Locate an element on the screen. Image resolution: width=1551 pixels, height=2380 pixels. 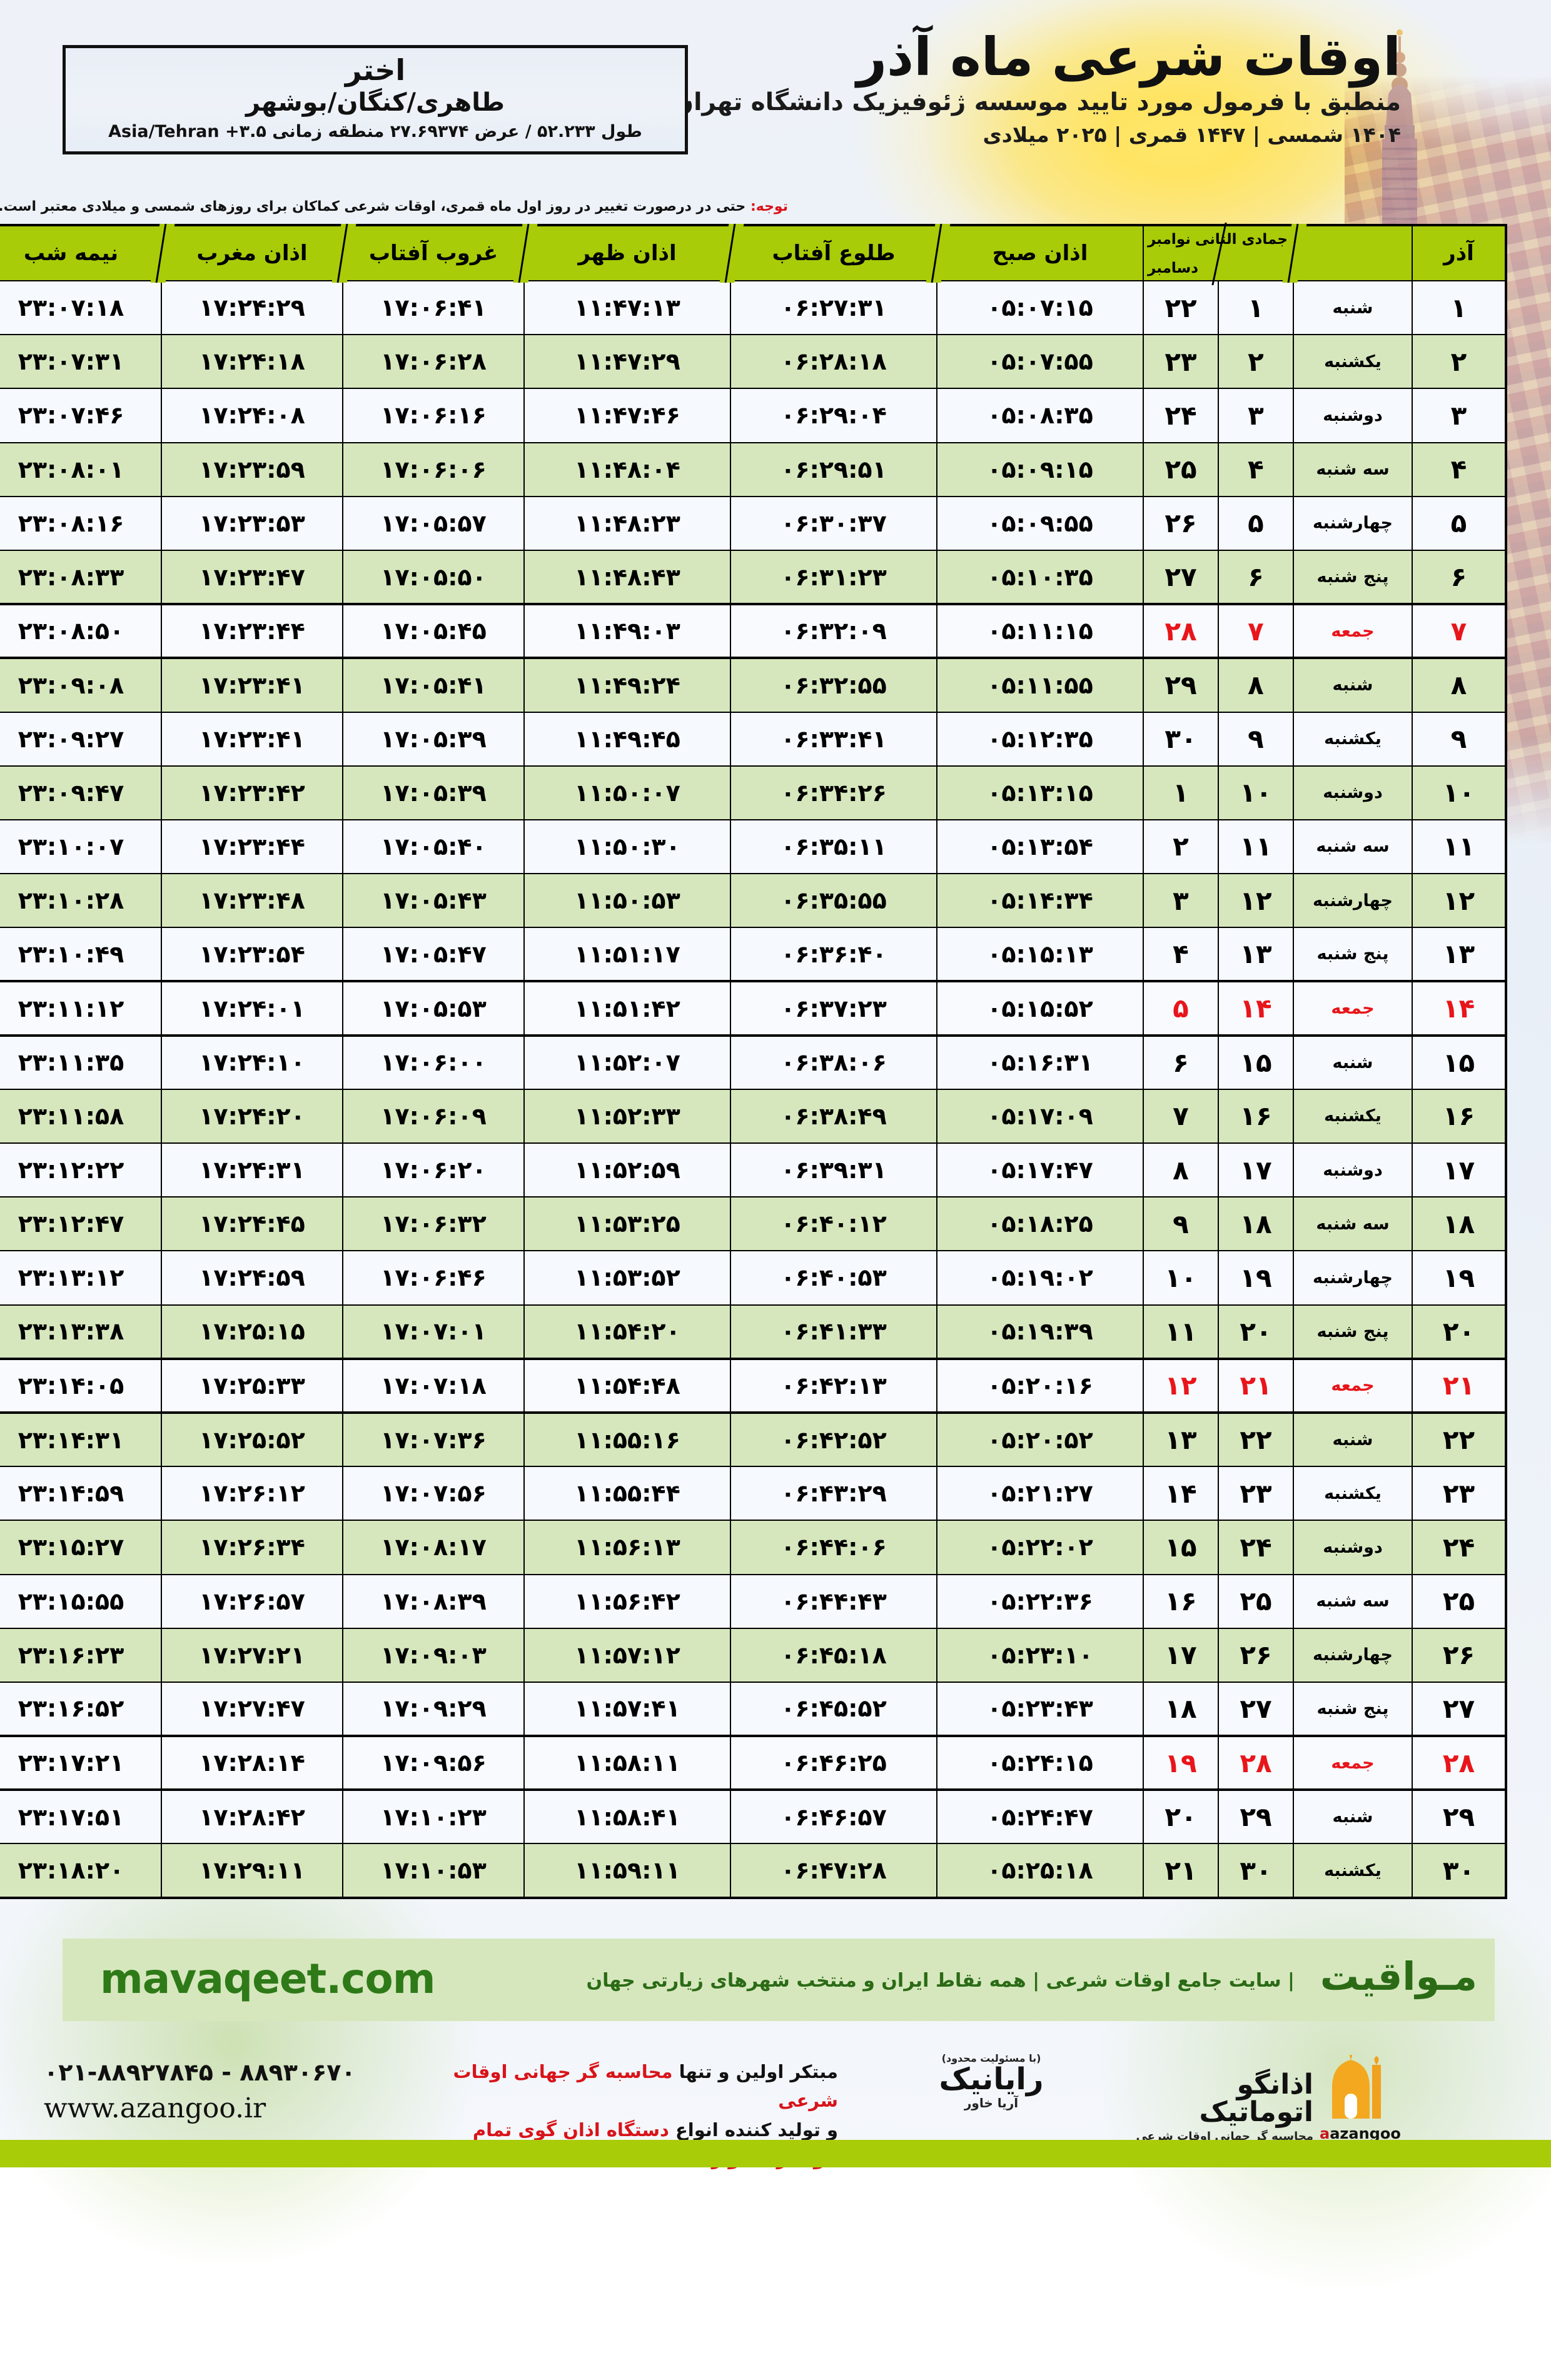
cell-hijri-day: ۴ is located at coordinates (1181, 954).